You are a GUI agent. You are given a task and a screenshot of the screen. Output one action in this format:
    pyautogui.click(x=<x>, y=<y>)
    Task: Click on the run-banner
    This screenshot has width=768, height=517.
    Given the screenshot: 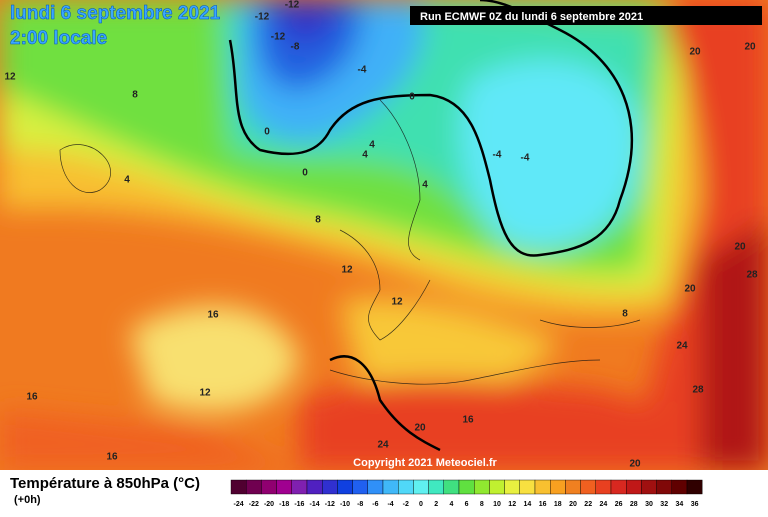 What is the action you would take?
    pyautogui.click(x=586, y=15)
    